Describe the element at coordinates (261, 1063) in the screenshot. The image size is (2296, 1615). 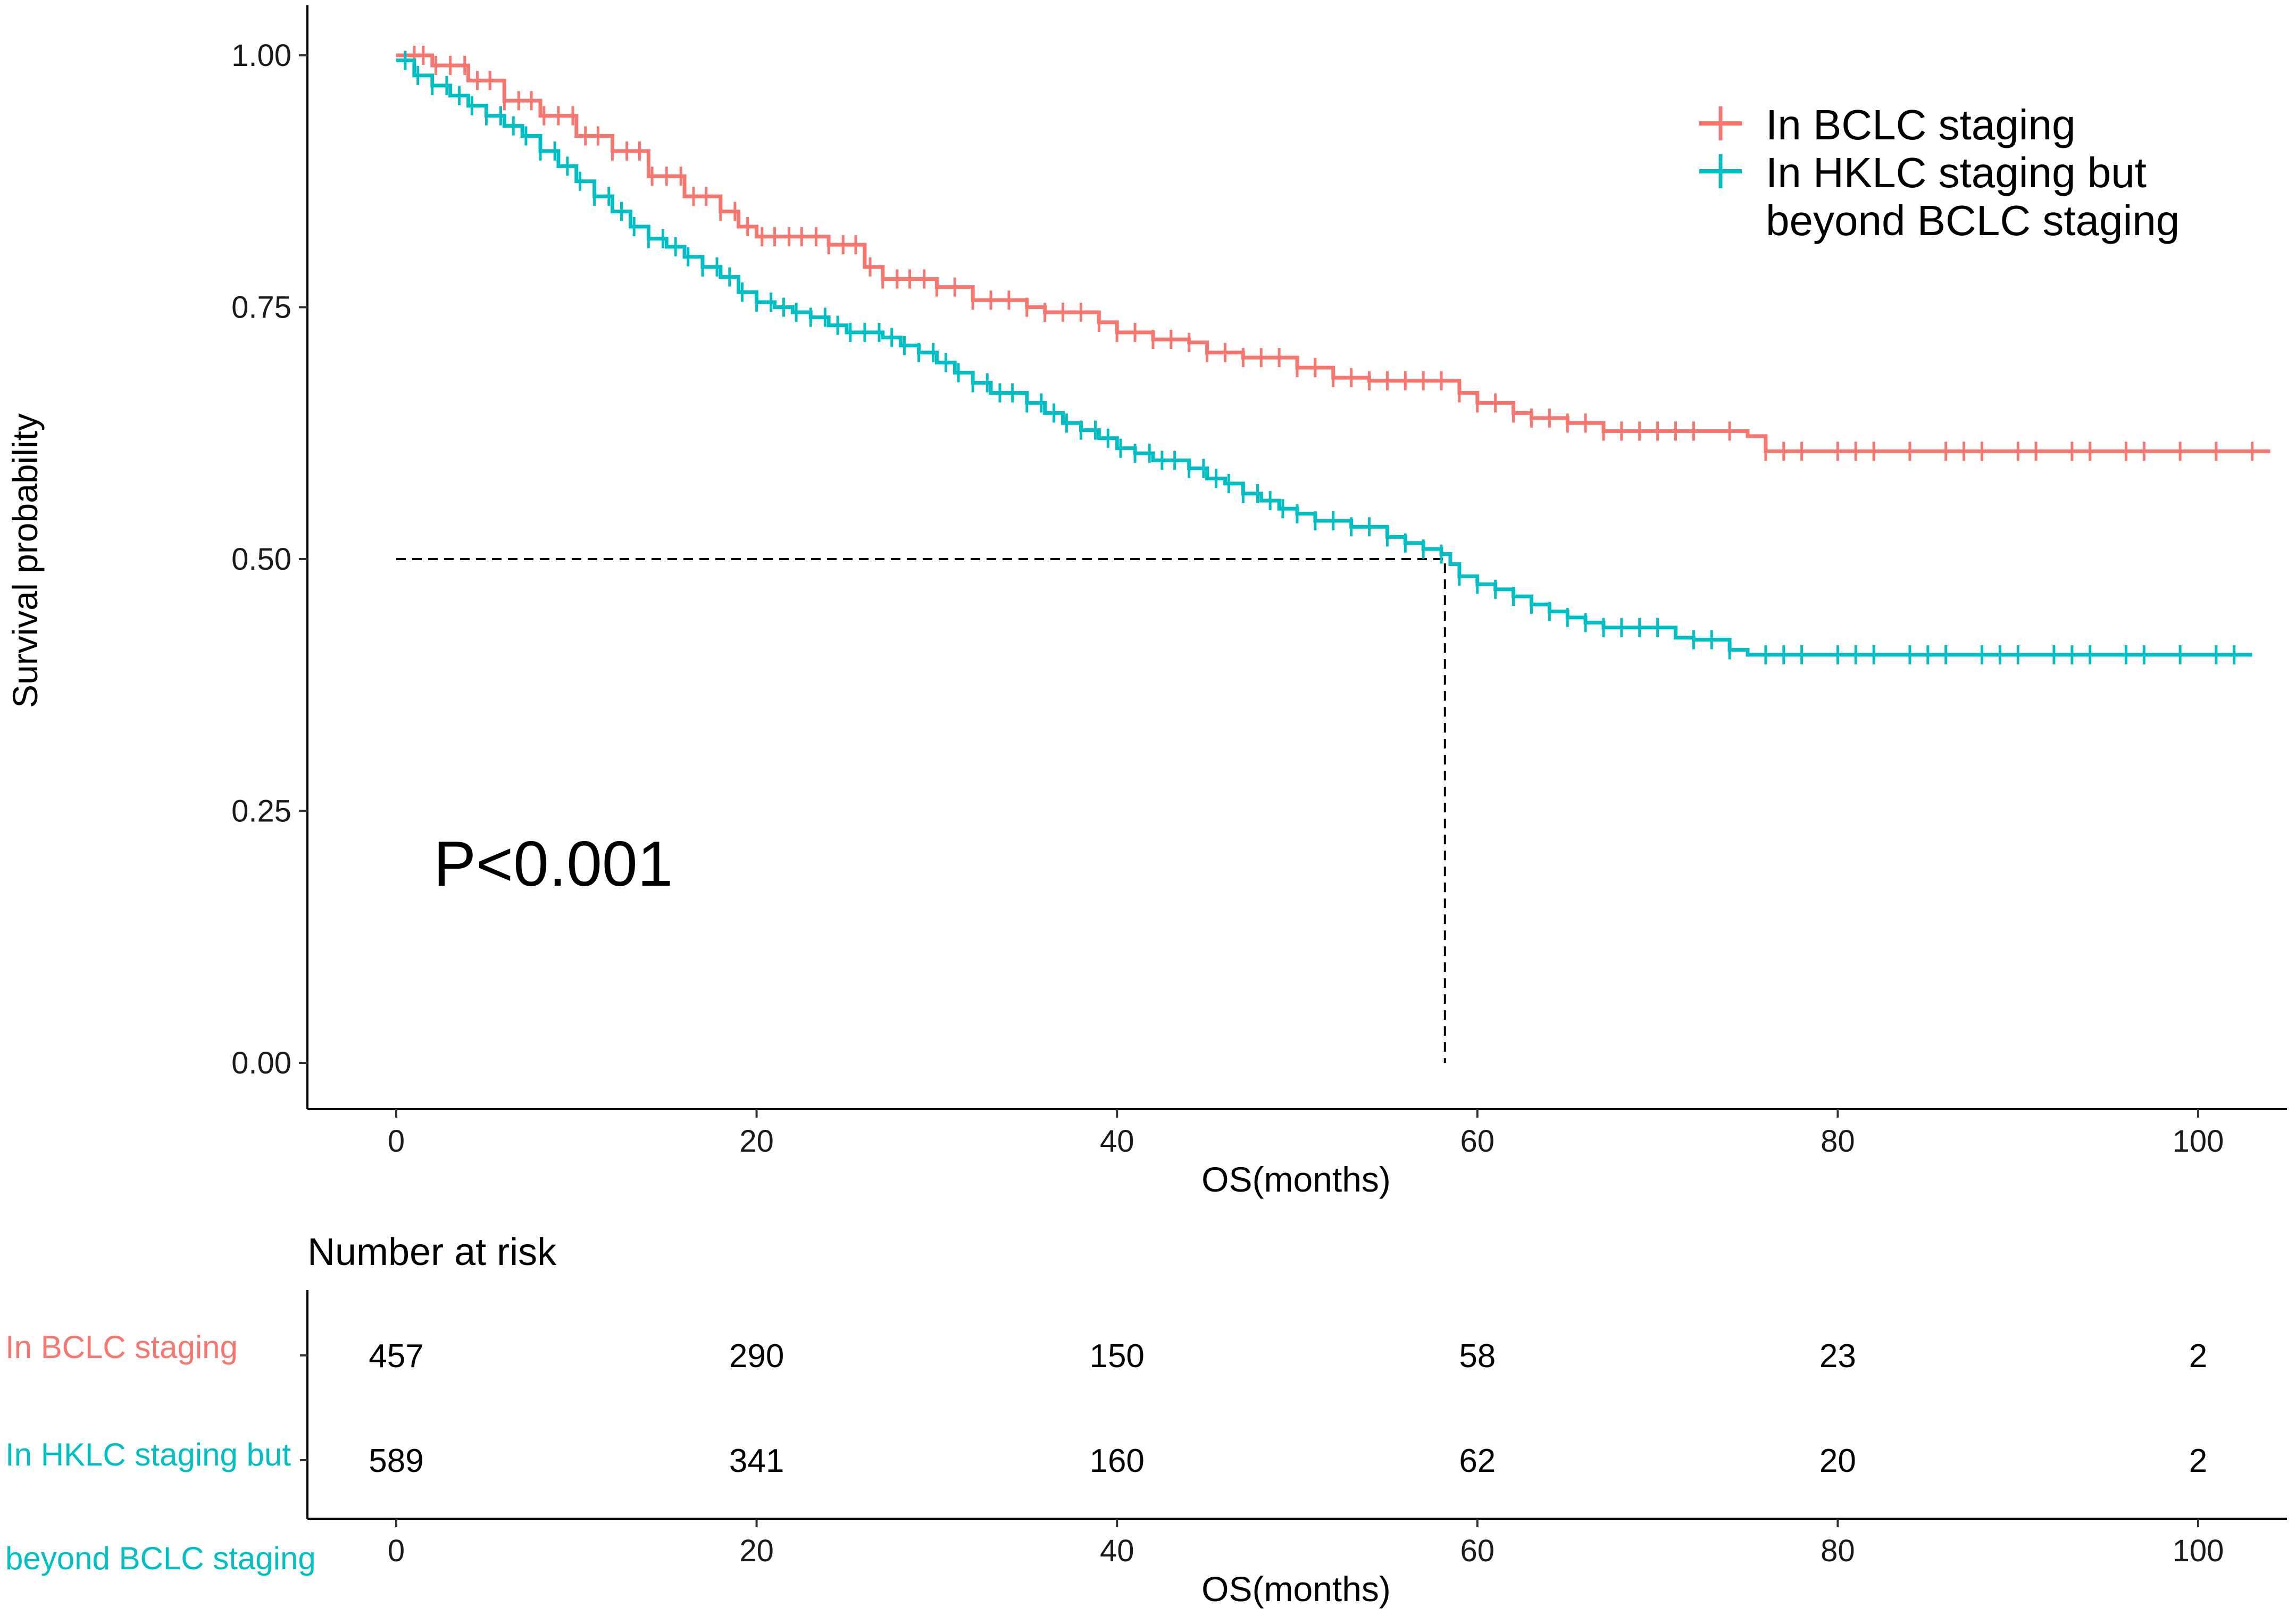
I see `y-tick-label: 0.00` at that location.